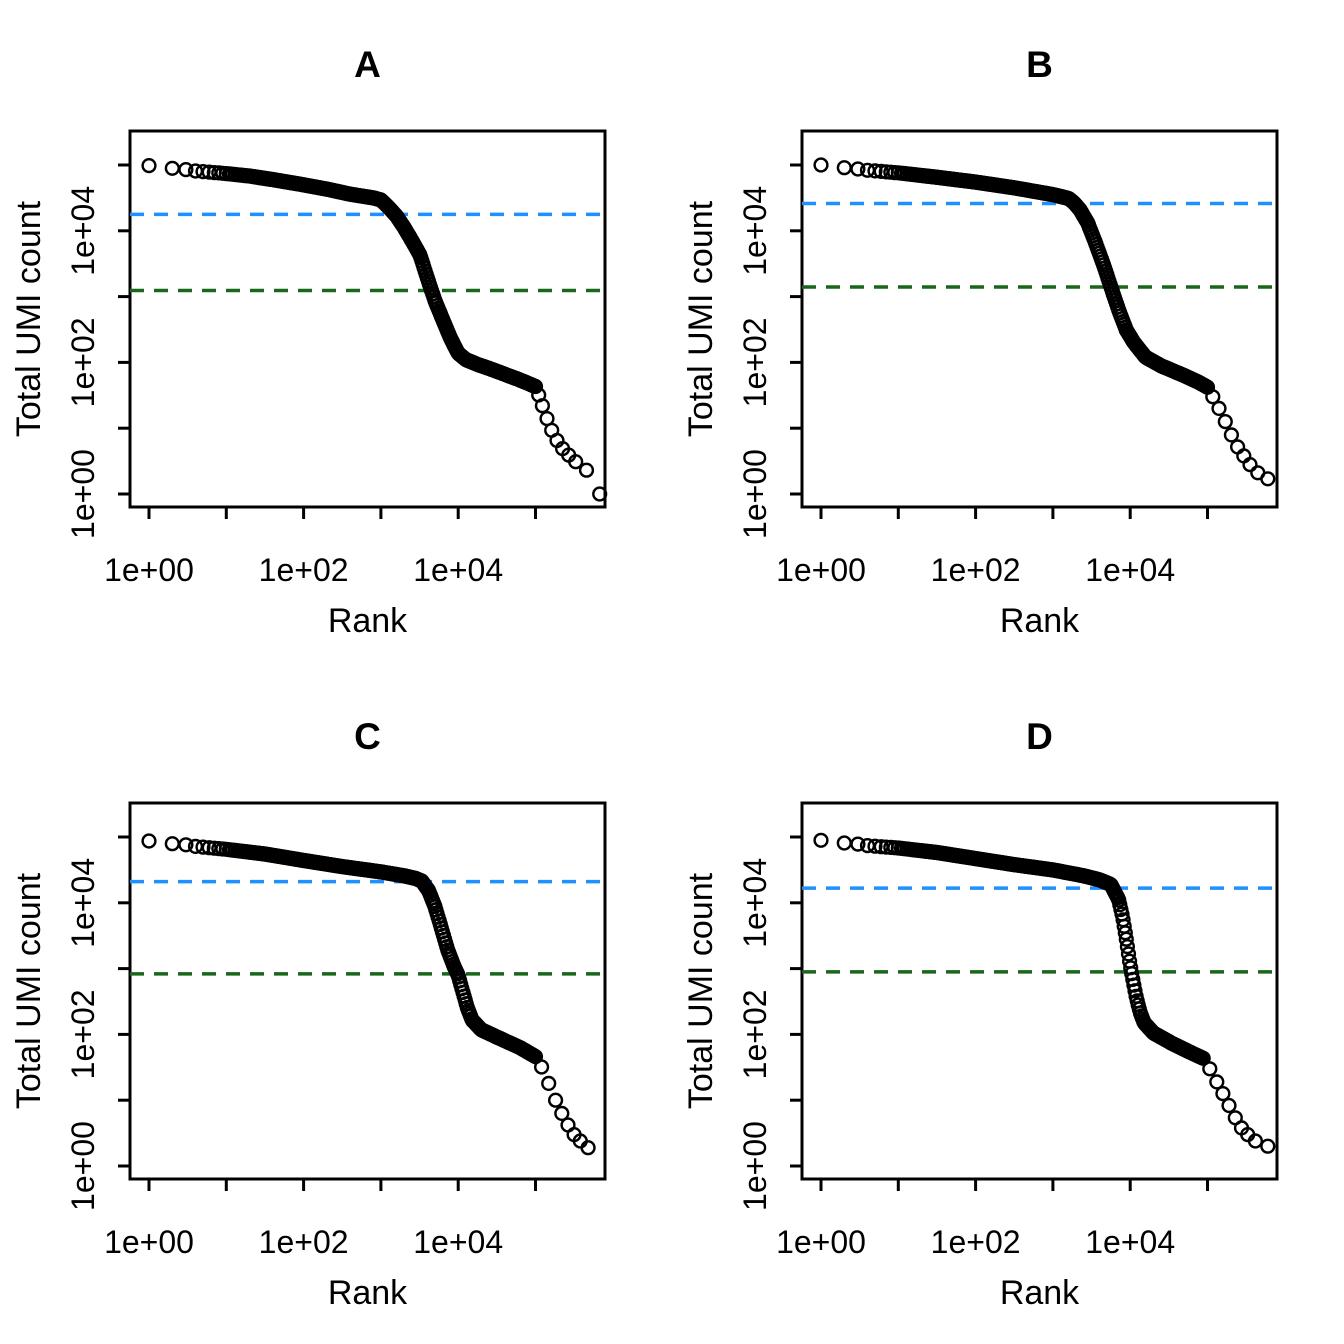  Describe the element at coordinates (367, 64) in the screenshot. I see `panel-title: A` at that location.